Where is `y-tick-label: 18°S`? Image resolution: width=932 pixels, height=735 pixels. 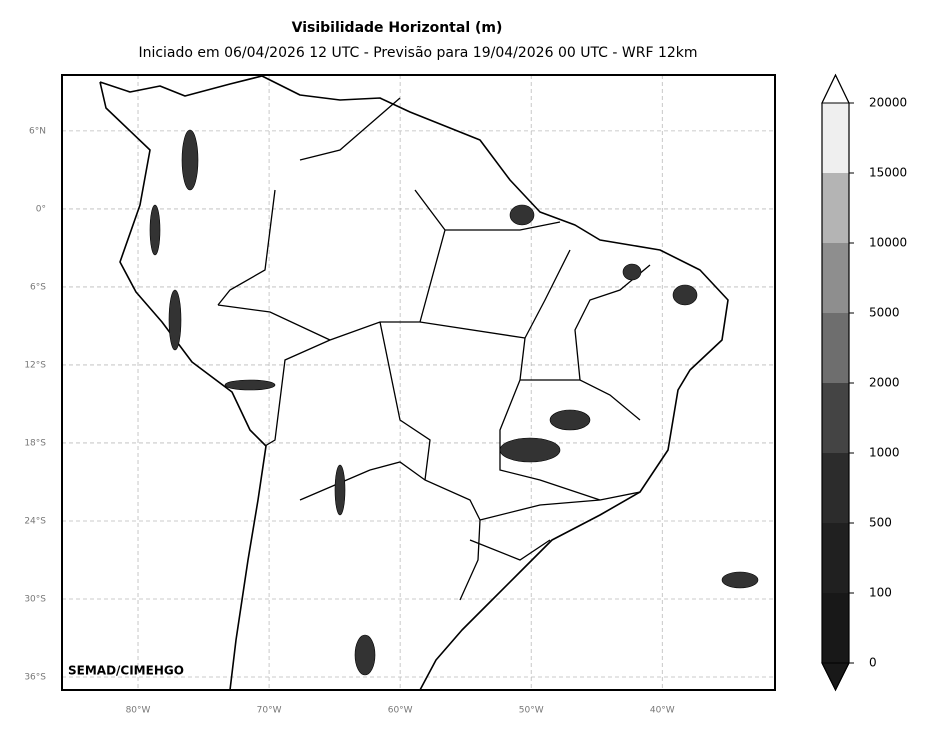 y-tick-label: 18°S is located at coordinates (35, 443).